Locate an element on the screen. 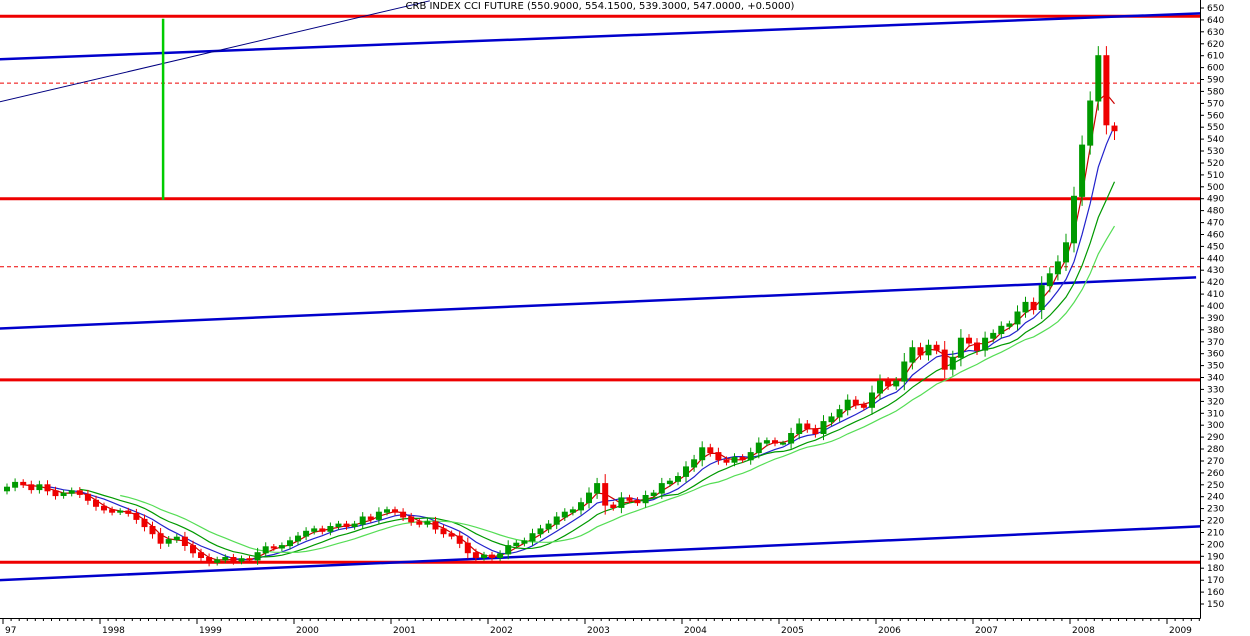 This screenshot has height=636, width=1250. y-axis-label: 290 is located at coordinates (1215, 438).